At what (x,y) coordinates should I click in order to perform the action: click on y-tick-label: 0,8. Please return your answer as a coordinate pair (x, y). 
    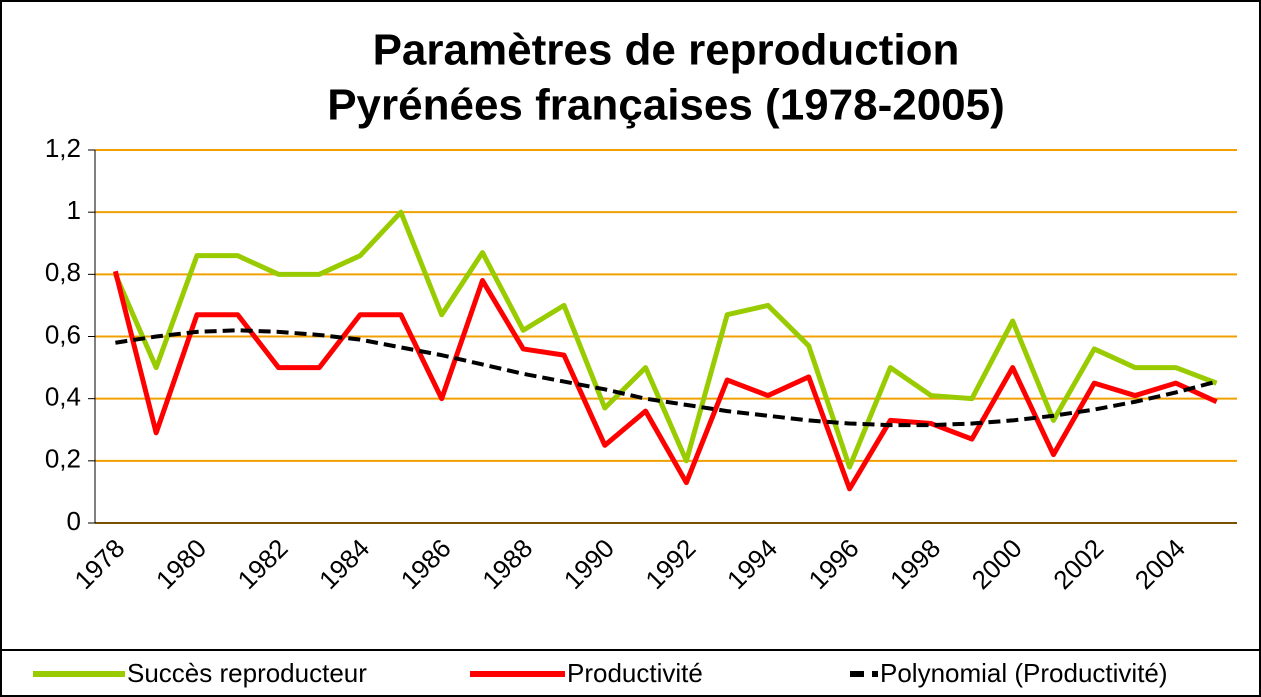
    Looking at the image, I should click on (63, 272).